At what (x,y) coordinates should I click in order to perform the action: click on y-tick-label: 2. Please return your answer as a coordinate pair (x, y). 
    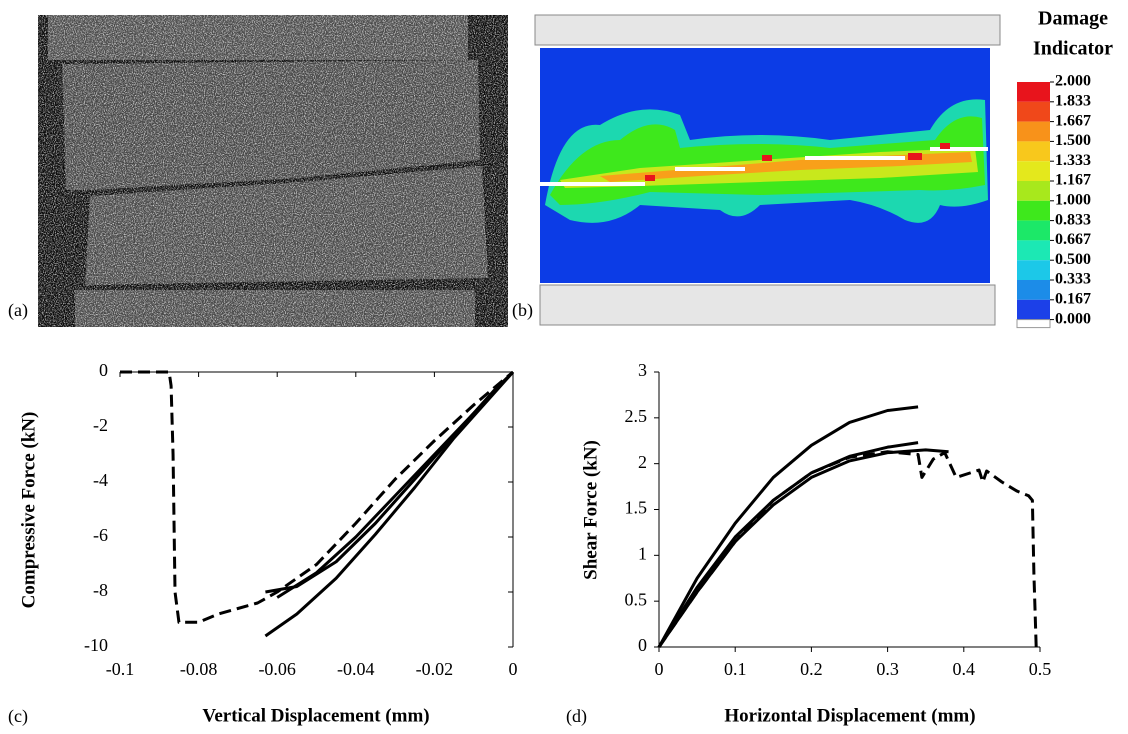
    Looking at the image, I should click on (642, 462).